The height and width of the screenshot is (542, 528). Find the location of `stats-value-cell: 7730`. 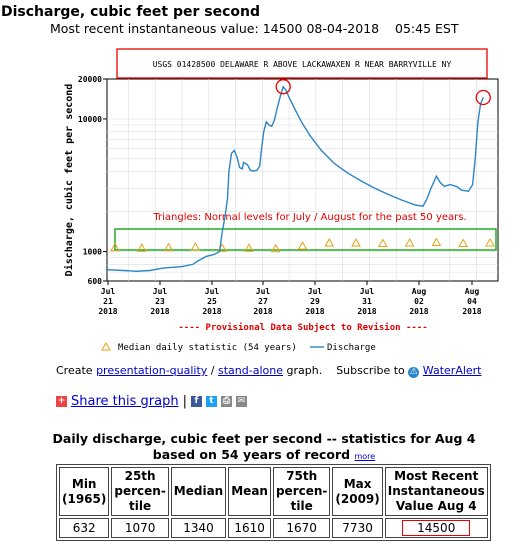

stats-value-cell: 7730 is located at coordinates (357, 528).